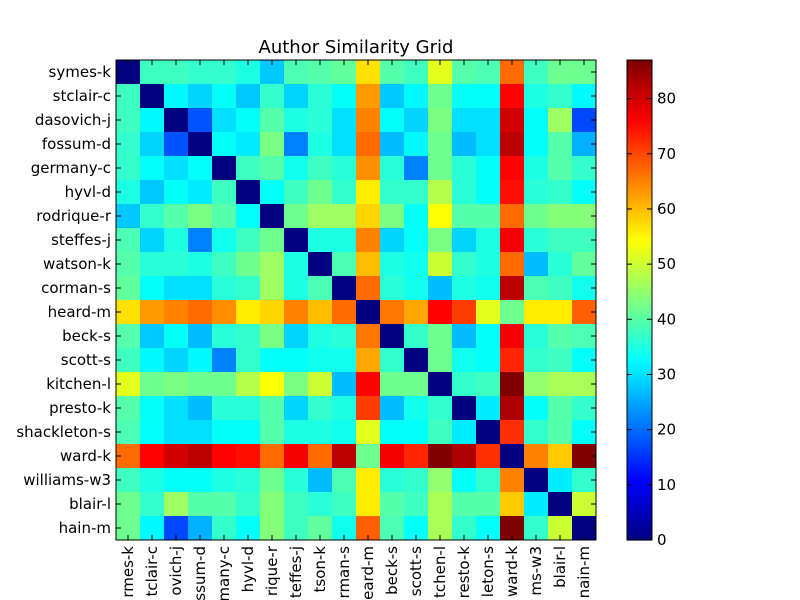  I want to click on y-tick-label: heard-m, so click(79, 312).